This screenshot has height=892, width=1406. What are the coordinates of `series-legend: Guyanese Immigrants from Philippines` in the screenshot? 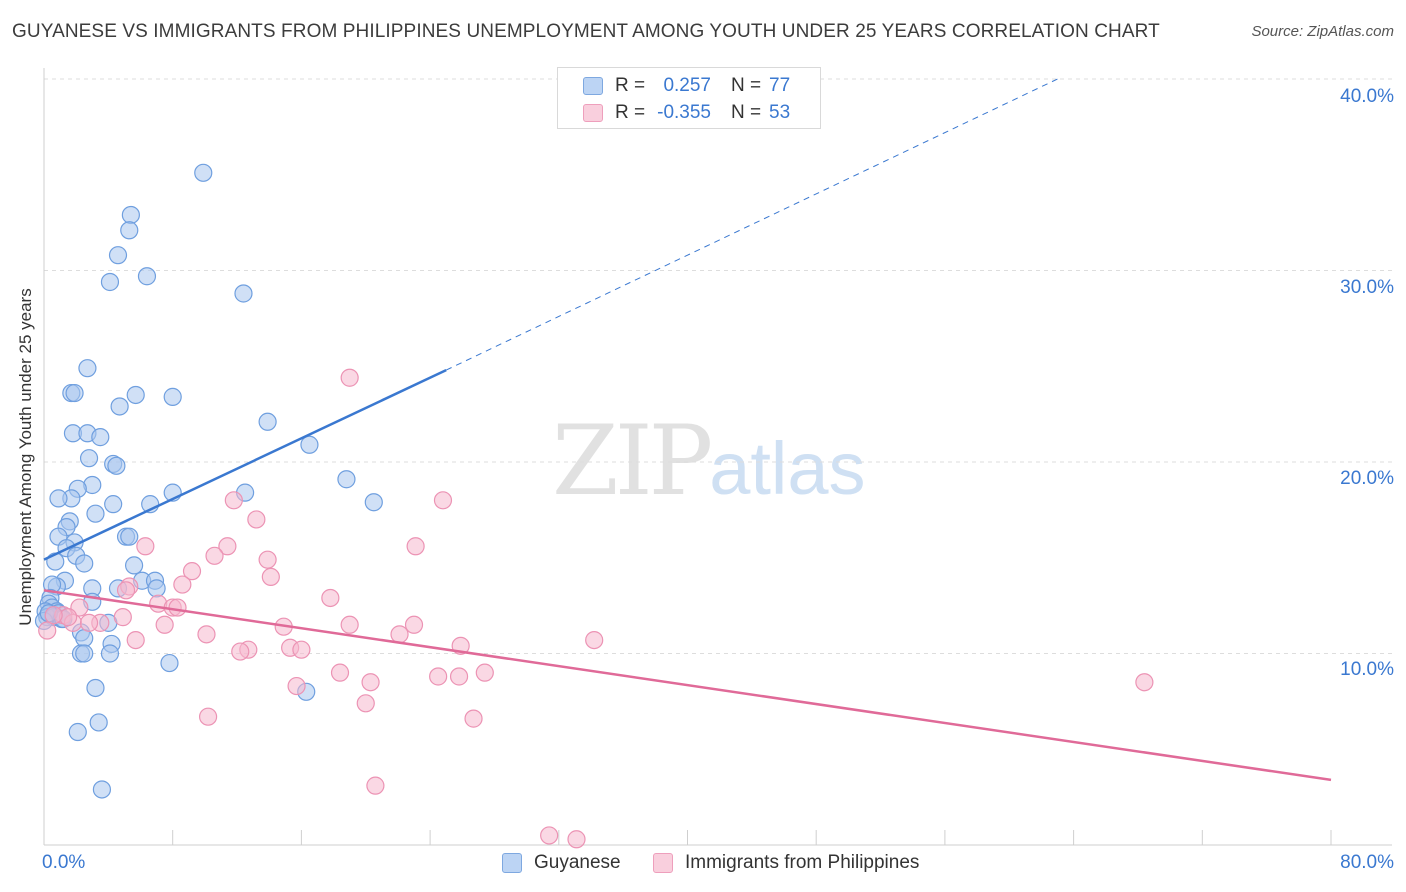 It's located at (703, 864).